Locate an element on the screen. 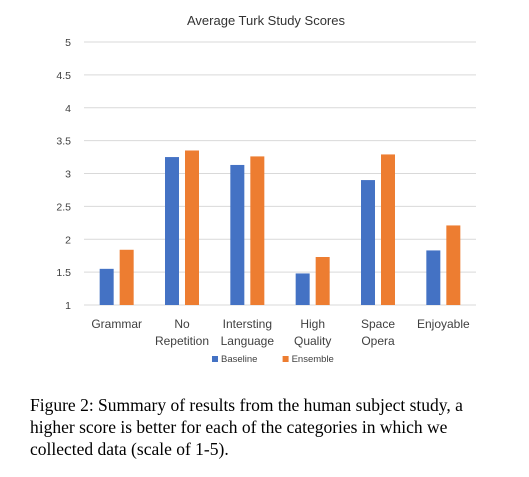 The image size is (529, 477). x-category-label: Language is located at coordinates (248, 341).